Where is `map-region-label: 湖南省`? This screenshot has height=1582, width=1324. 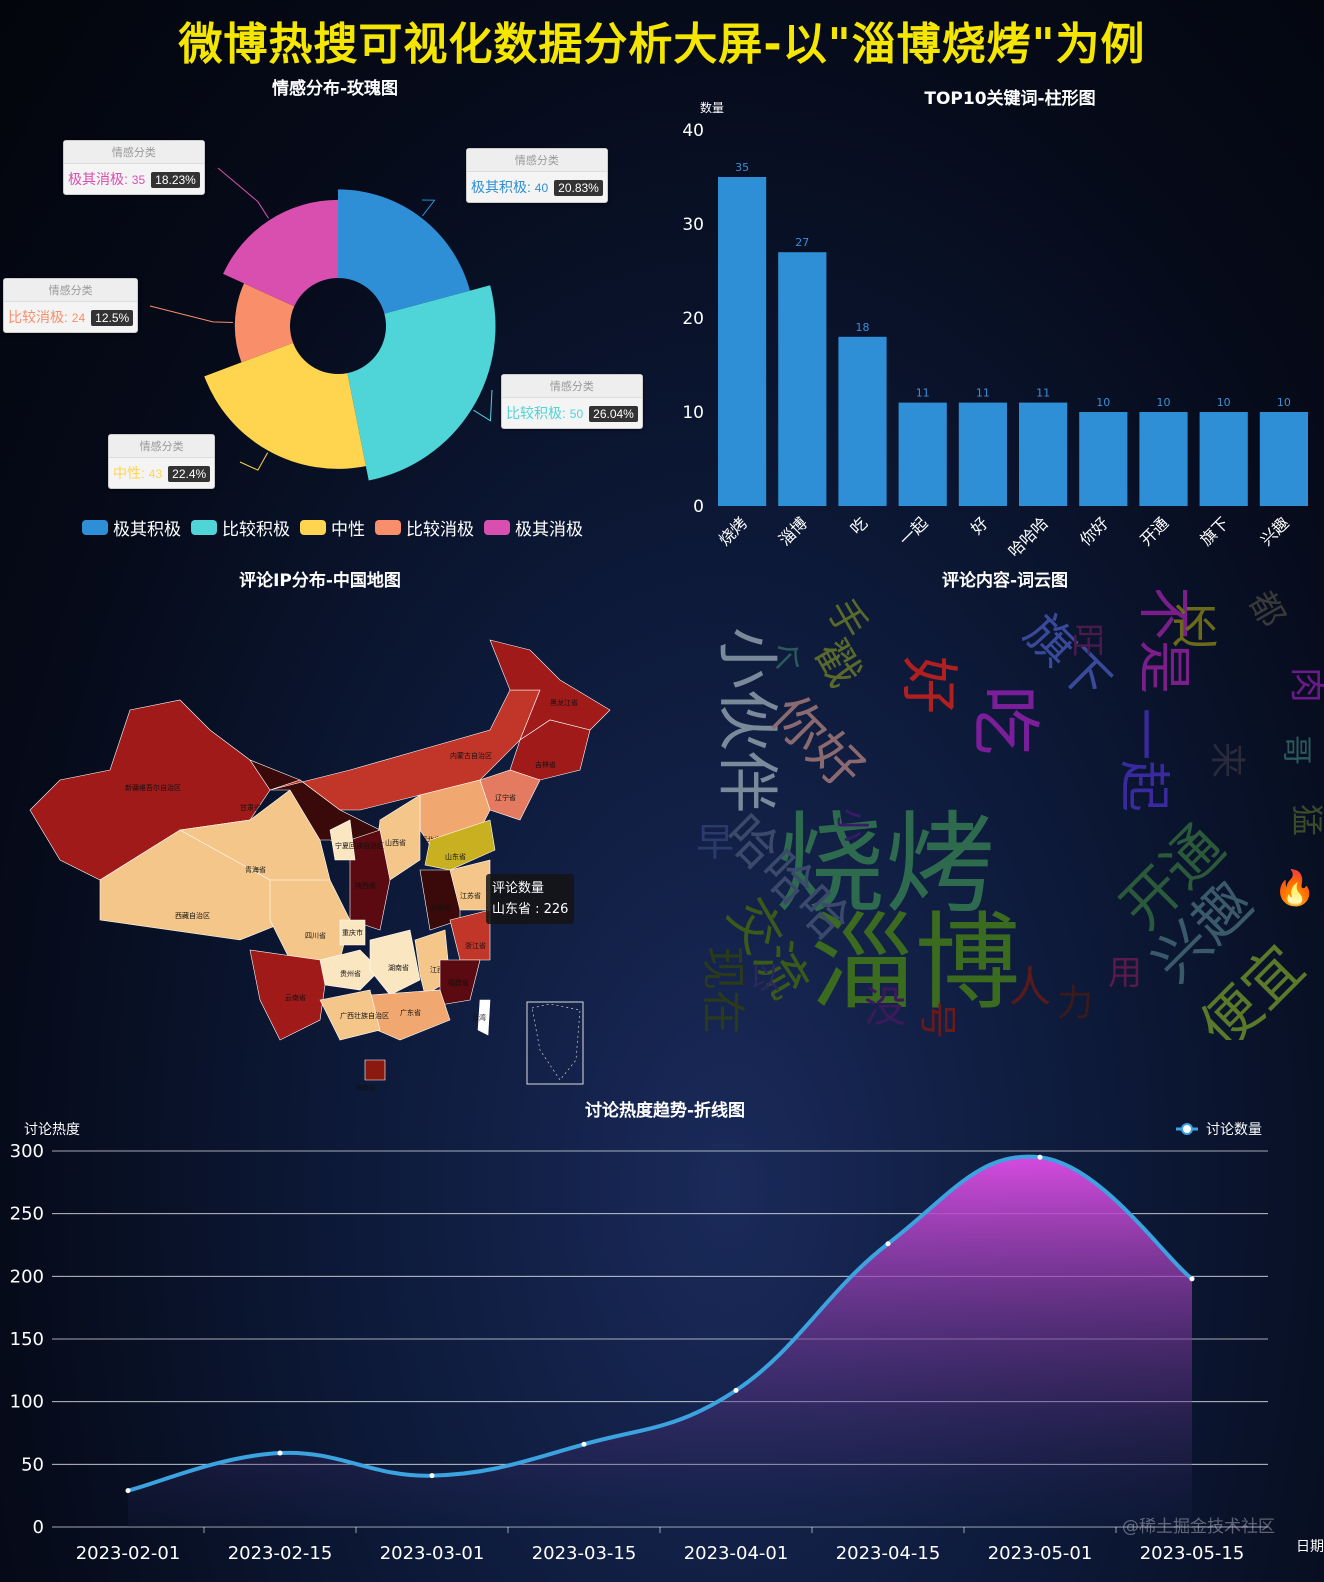 map-region-label: 湖南省 is located at coordinates (398, 967).